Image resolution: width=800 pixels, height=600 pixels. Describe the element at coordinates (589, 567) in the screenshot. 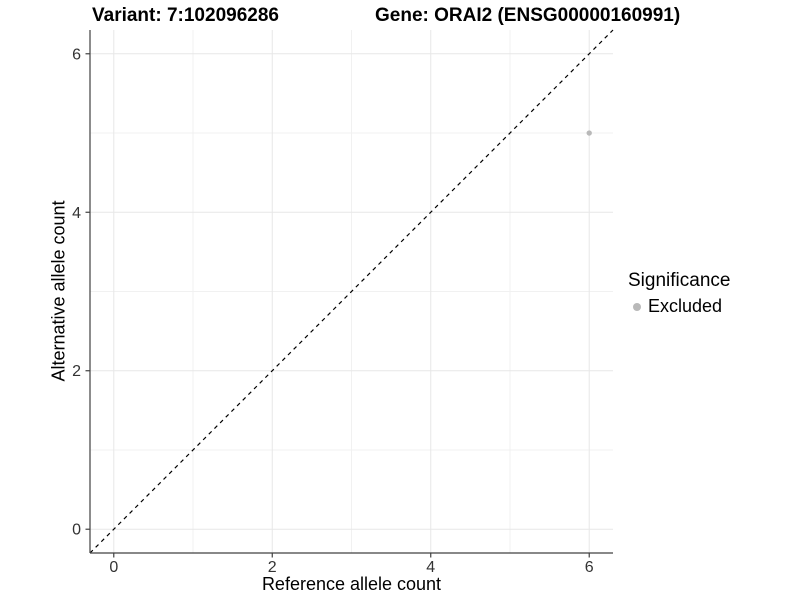

I see `x-tick-label: 6` at that location.